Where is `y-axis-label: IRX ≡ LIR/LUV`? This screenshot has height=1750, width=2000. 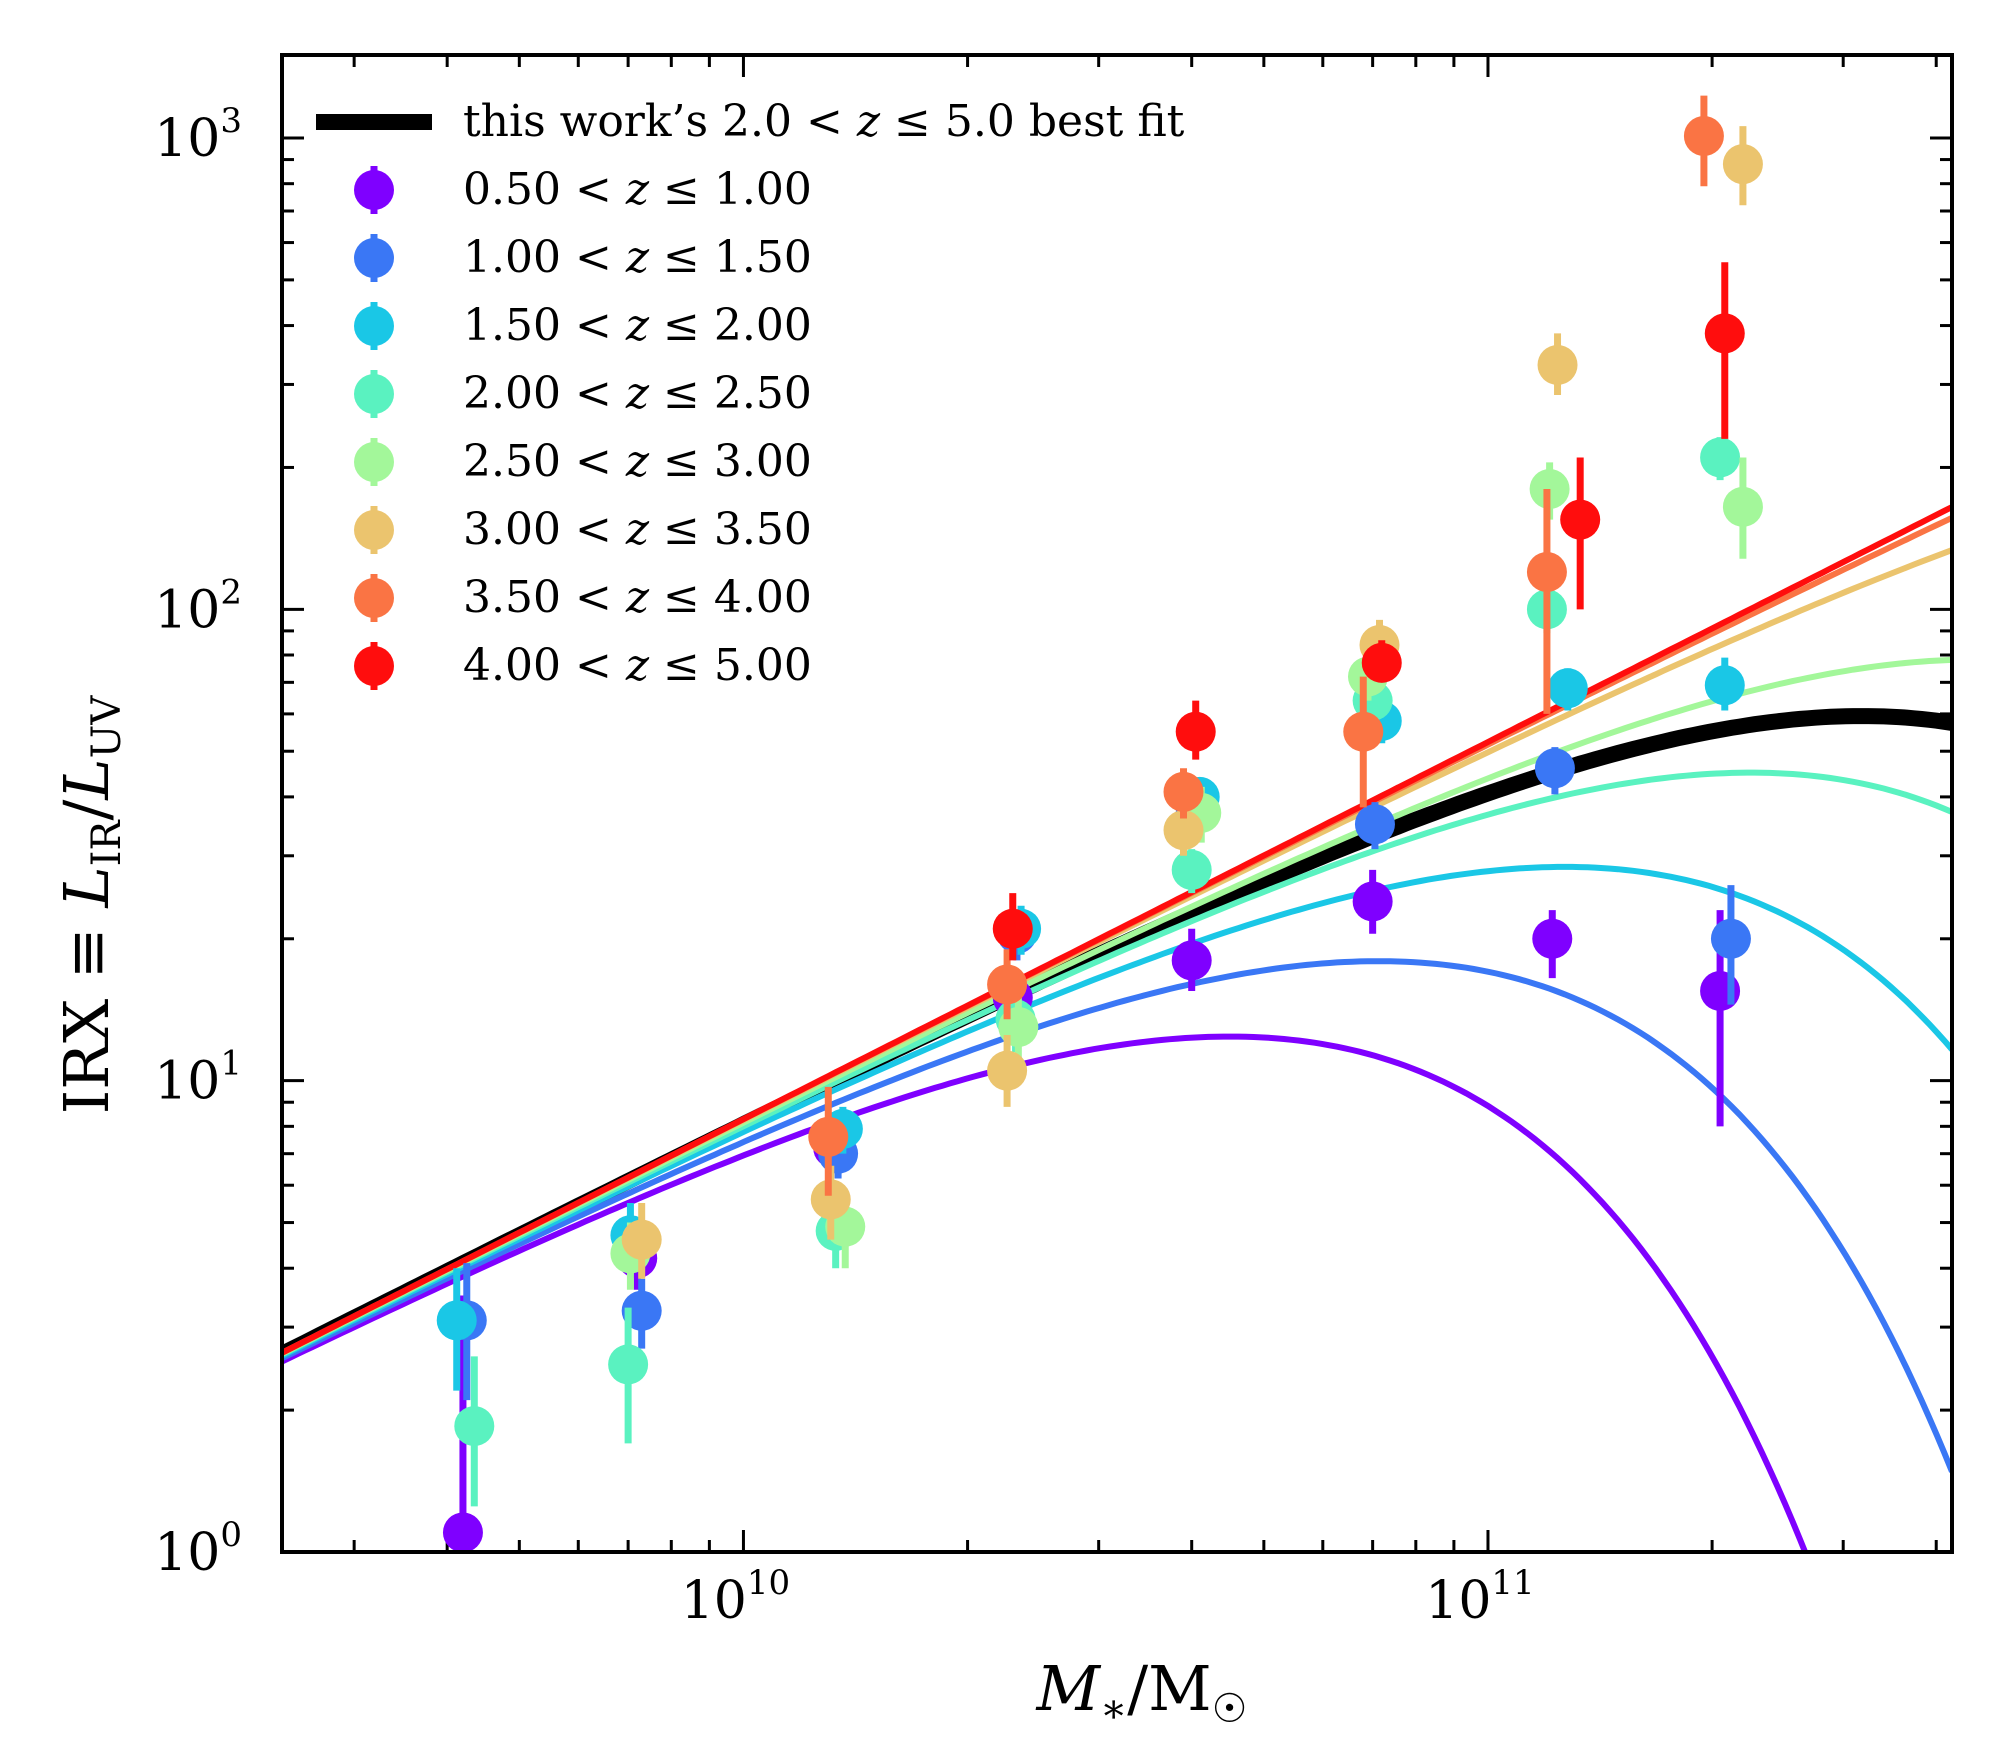 y-axis-label: IRX ≡ LIR/LUV is located at coordinates (90, 905).